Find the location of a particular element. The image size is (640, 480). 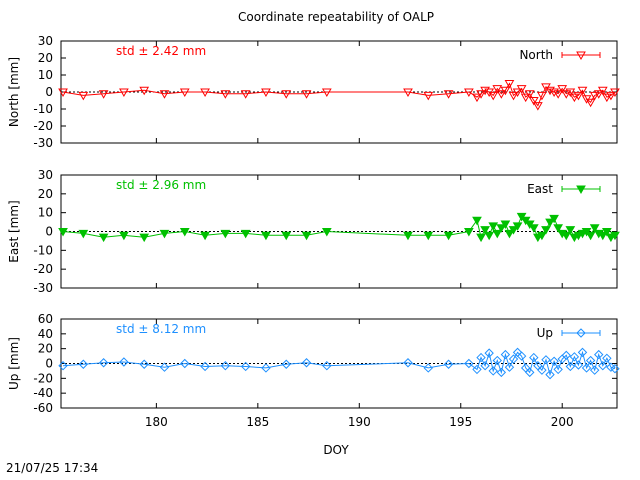

legend-label: East is located at coordinates (540, 189).